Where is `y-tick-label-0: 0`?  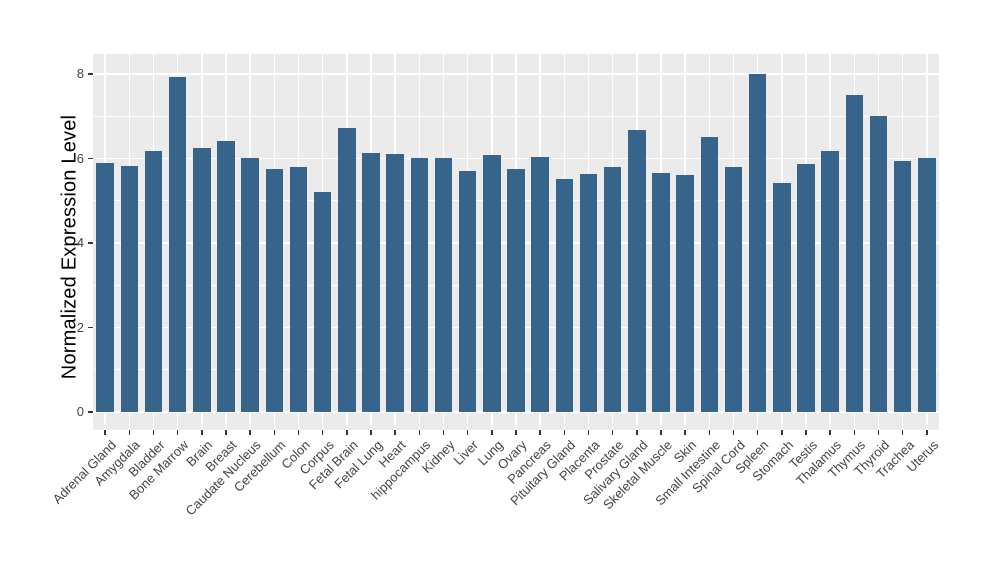 y-tick-label-0: 0 is located at coordinates (80, 411).